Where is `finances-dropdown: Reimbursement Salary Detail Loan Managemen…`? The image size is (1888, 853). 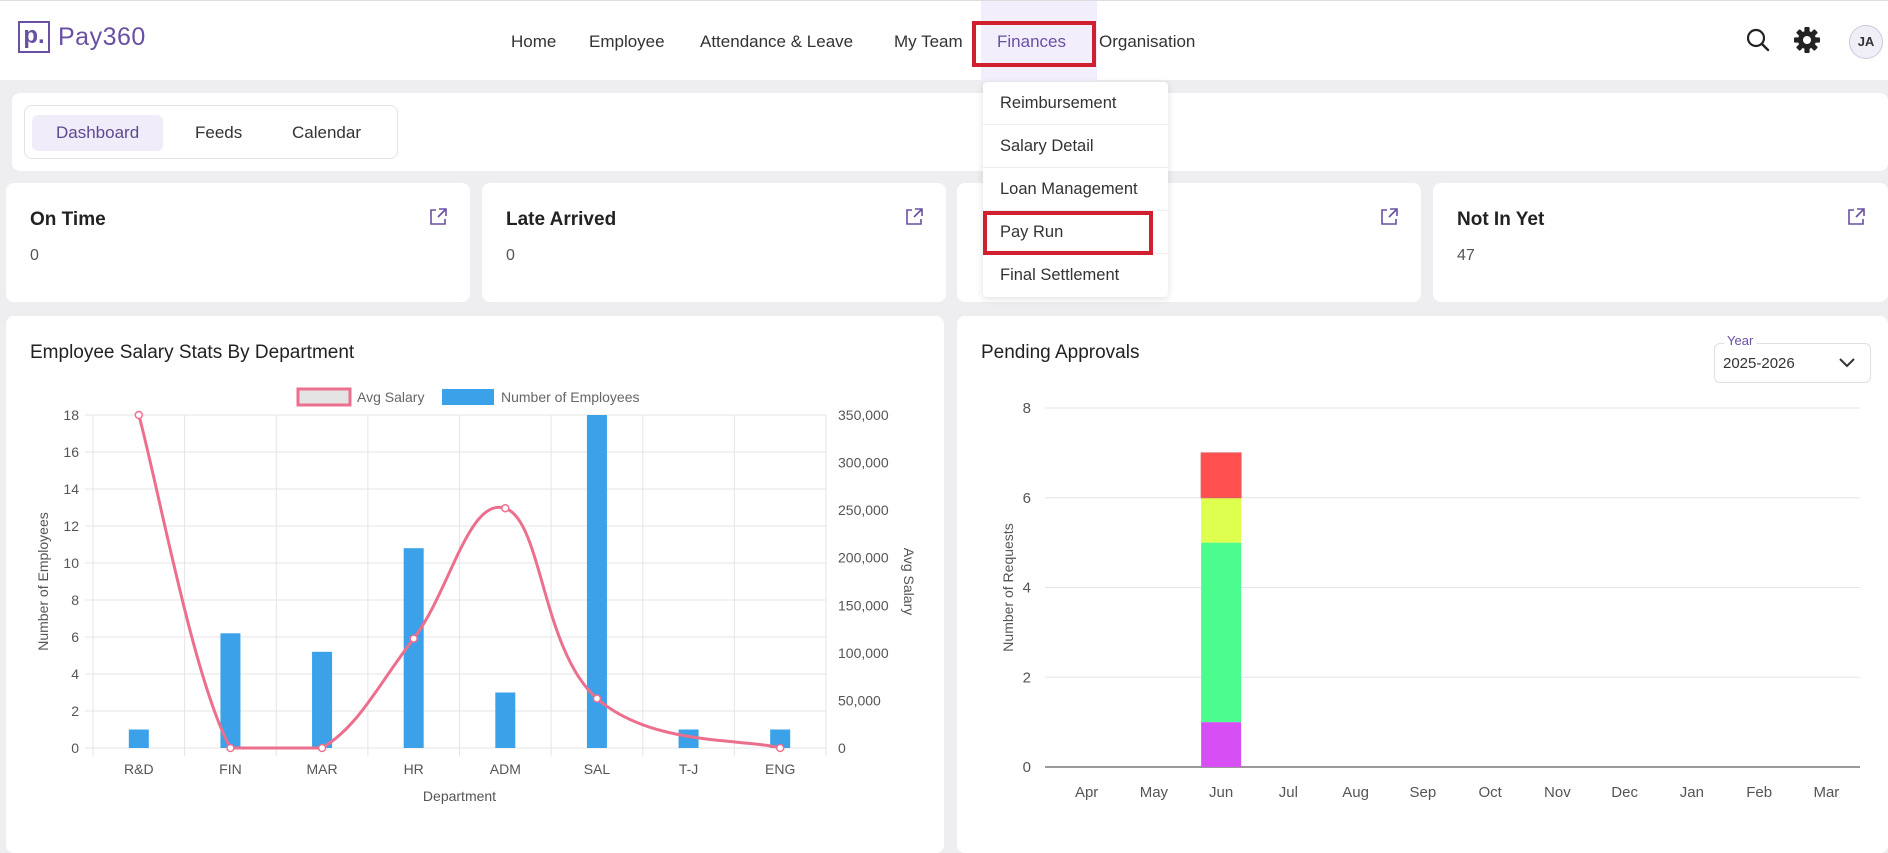 finances-dropdown: Reimbursement Salary Detail Loan Managemen… is located at coordinates (1075, 189).